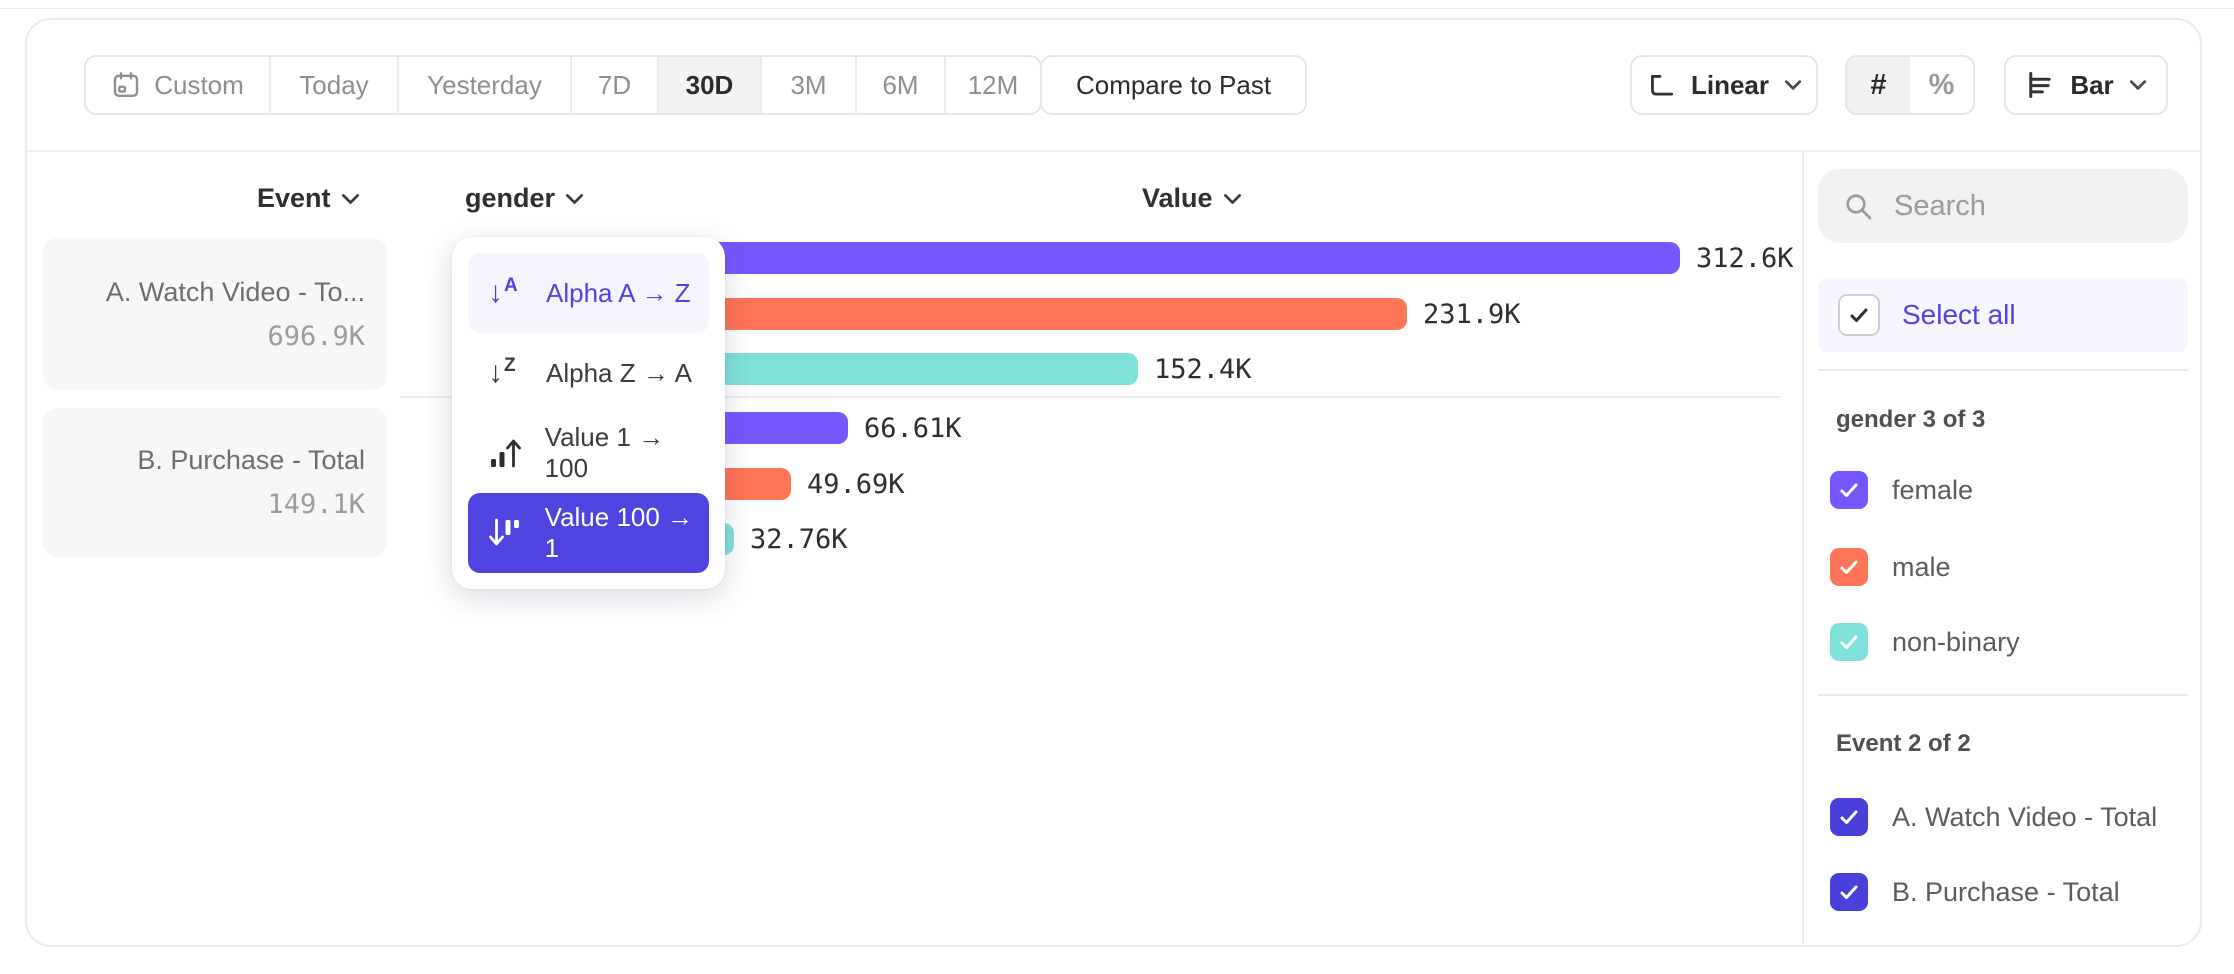 Image resolution: width=2234 pixels, height=974 pixels. Describe the element at coordinates (1901, 490) in the screenshot. I see `legend-row-female: female` at that location.